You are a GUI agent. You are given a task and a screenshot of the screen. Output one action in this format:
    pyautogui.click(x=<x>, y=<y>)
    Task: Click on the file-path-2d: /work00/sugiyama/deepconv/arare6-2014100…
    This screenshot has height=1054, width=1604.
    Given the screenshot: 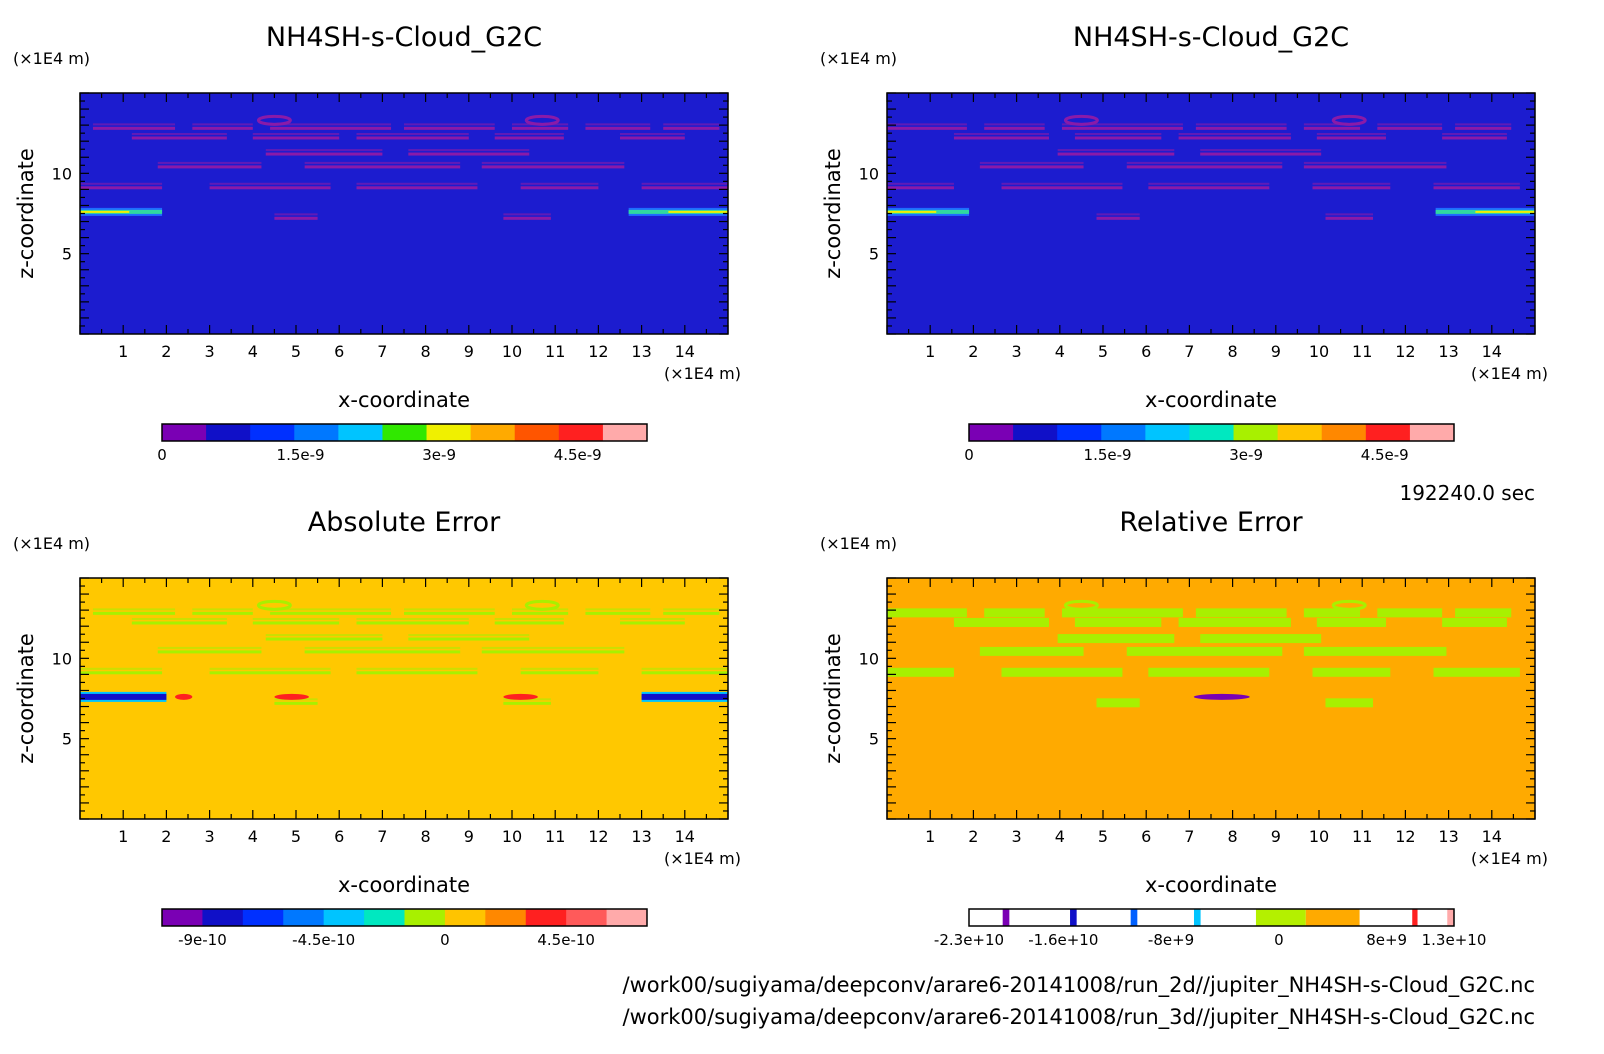 What is the action you would take?
    pyautogui.click(x=1079, y=985)
    